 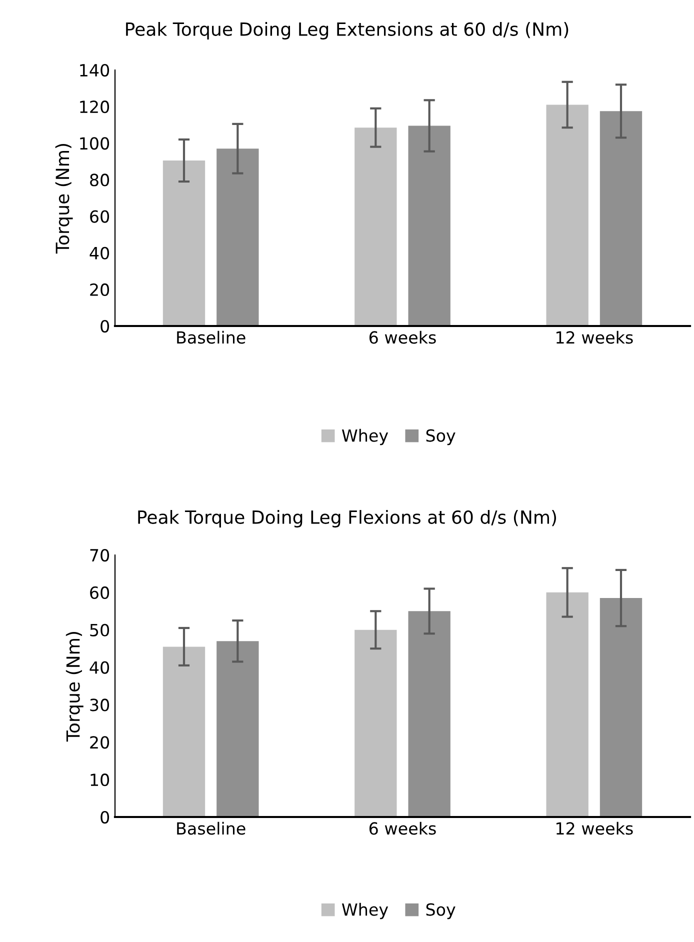 I want to click on y-tick-label: 70, so click(x=100, y=555).